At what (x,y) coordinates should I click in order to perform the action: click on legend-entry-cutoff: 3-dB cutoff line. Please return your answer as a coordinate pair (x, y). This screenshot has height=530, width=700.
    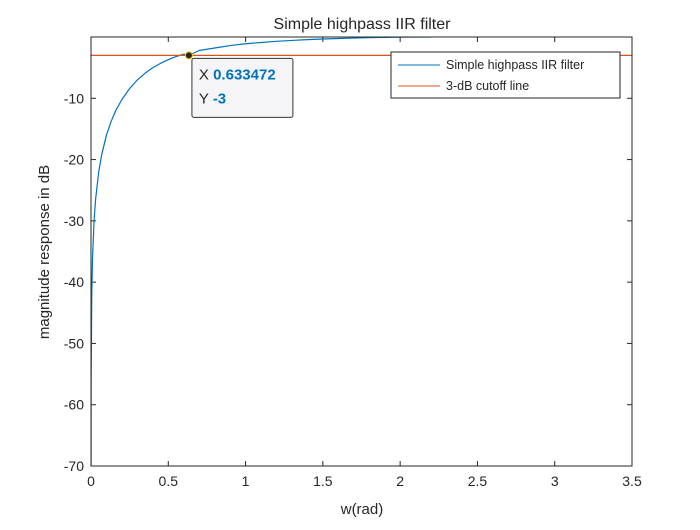
    Looking at the image, I should click on (463, 86).